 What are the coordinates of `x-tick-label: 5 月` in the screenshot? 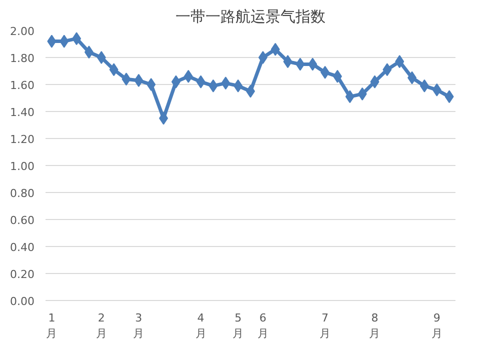 It's located at (238, 326).